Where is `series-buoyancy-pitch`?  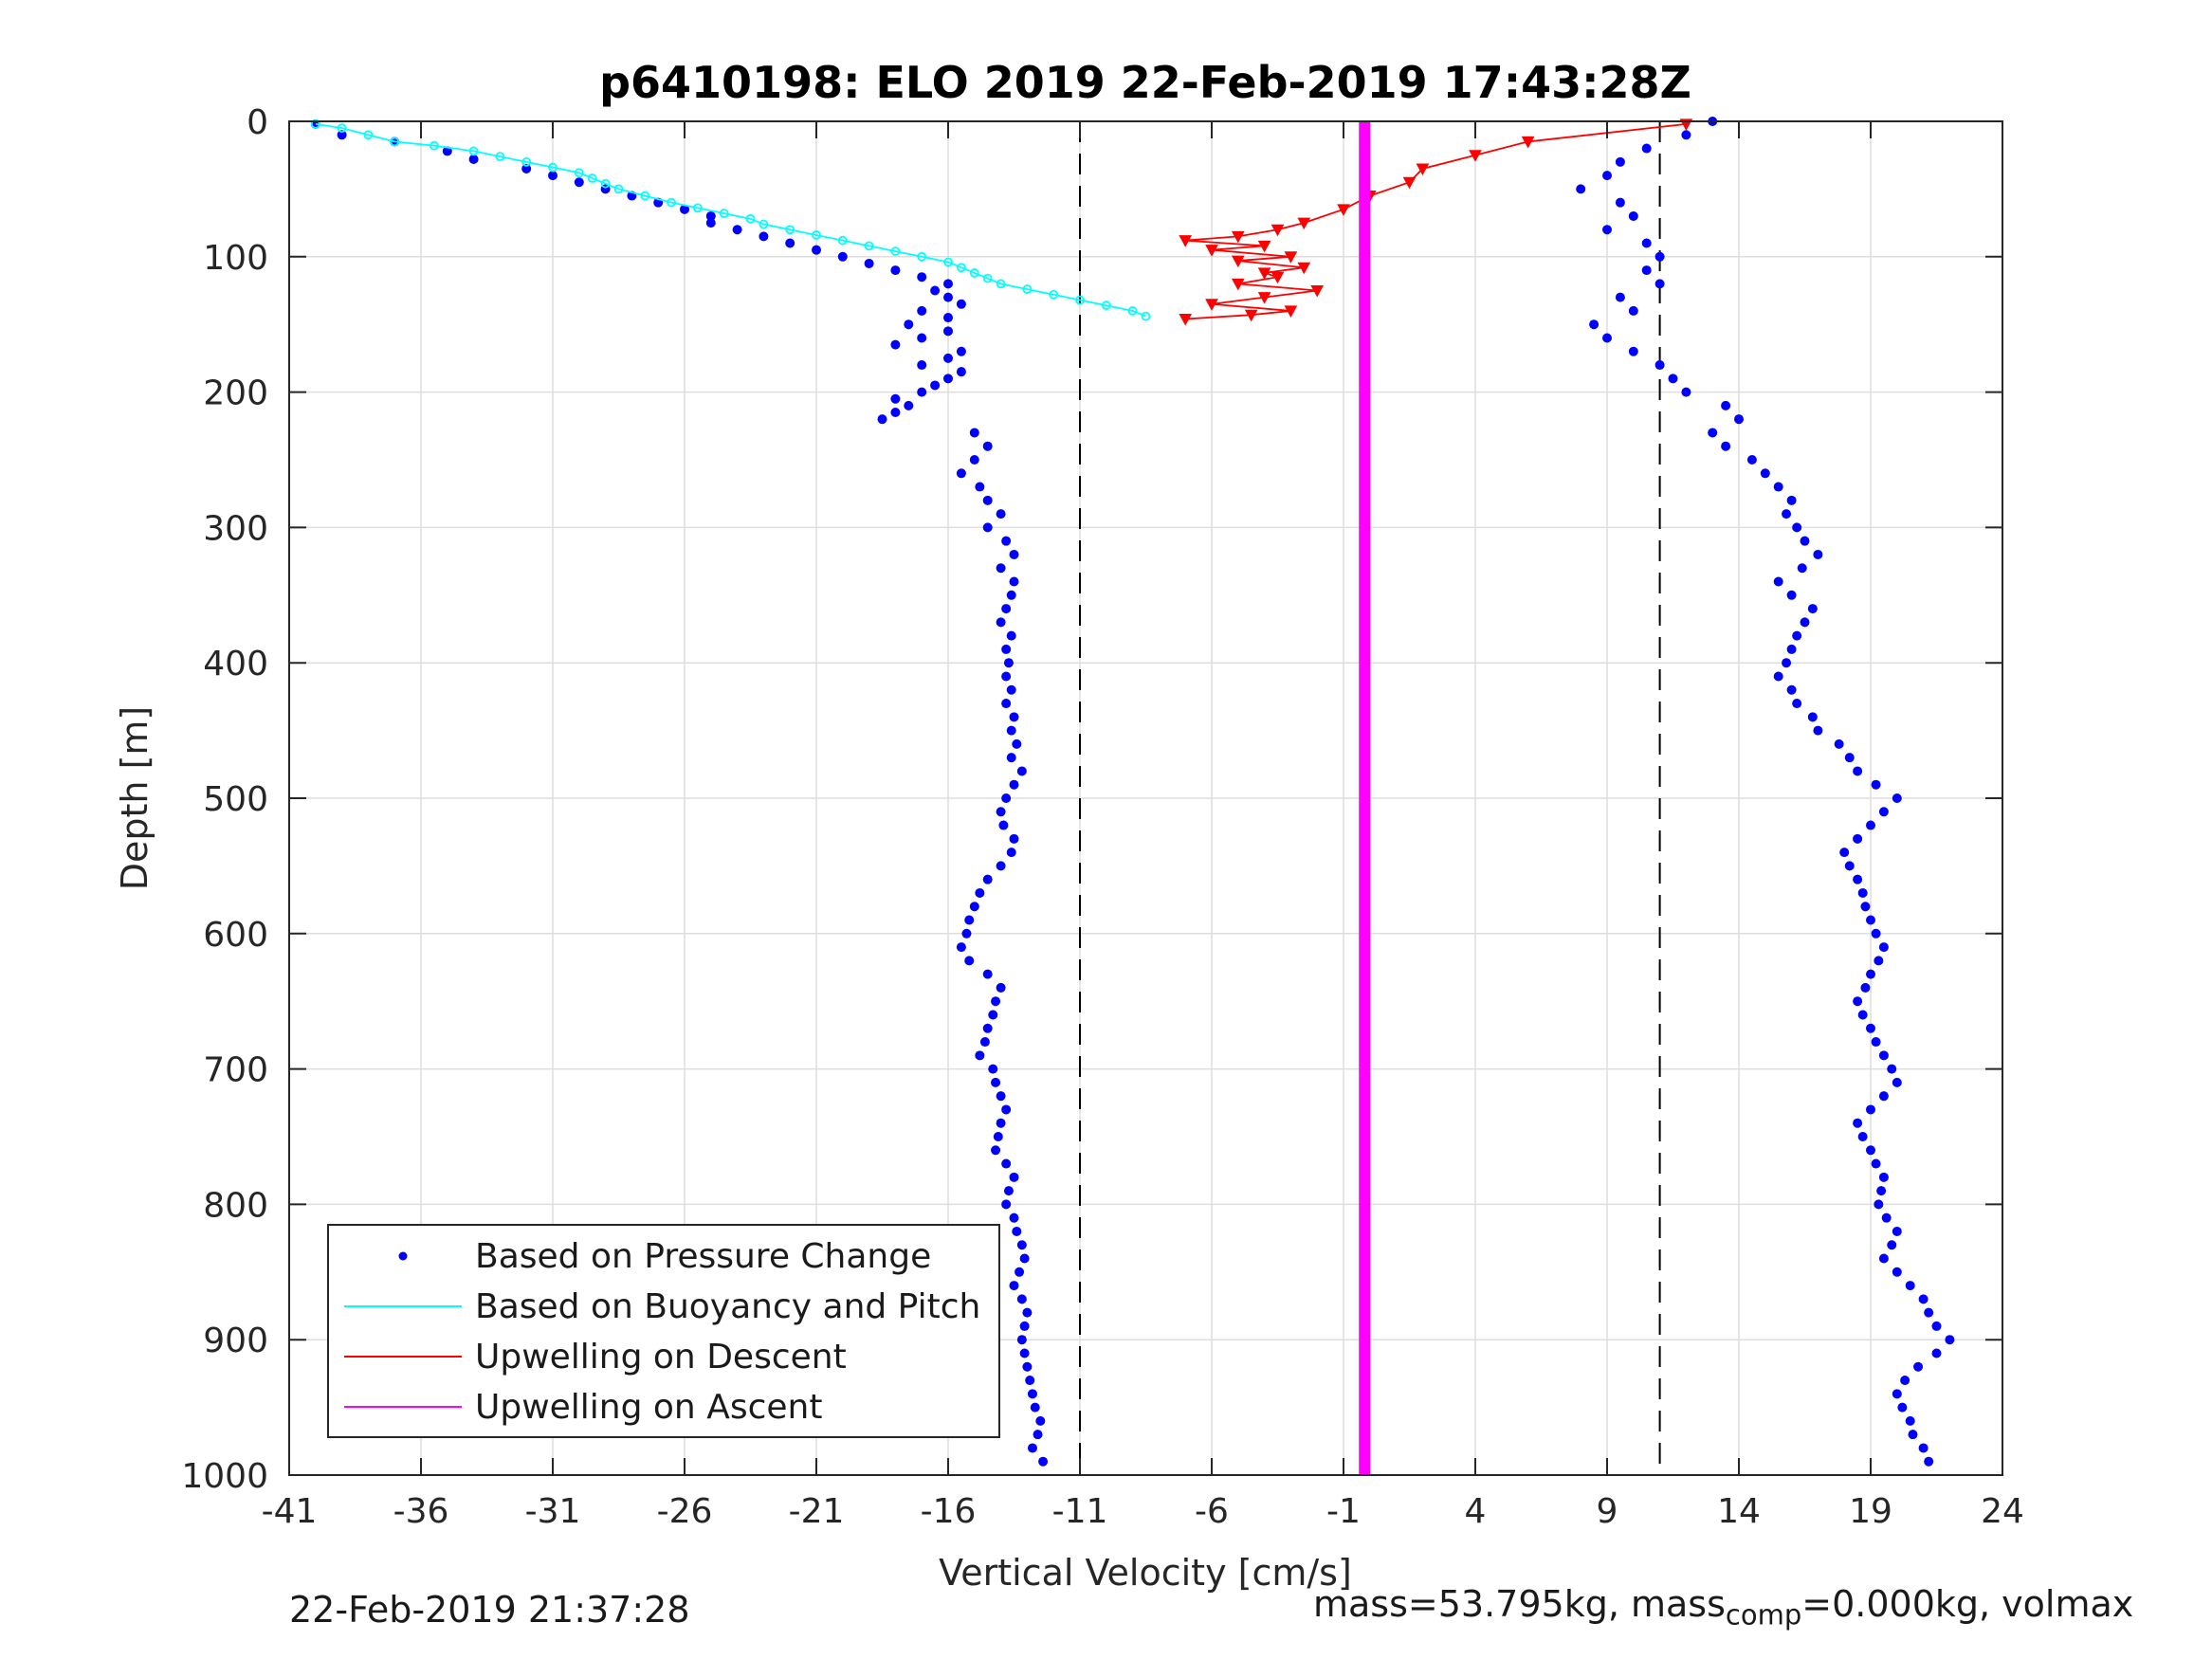
series-buoyancy-pitch is located at coordinates (730, 219).